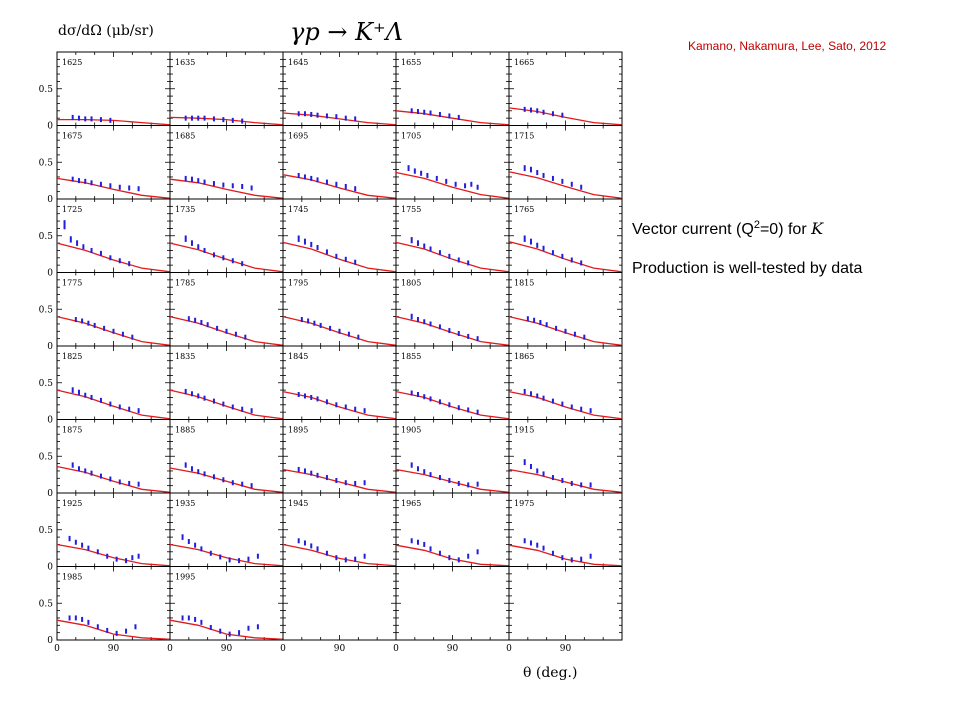 This screenshot has width=960, height=720. I want to click on chart-panel: 1655, so click(452, 88).